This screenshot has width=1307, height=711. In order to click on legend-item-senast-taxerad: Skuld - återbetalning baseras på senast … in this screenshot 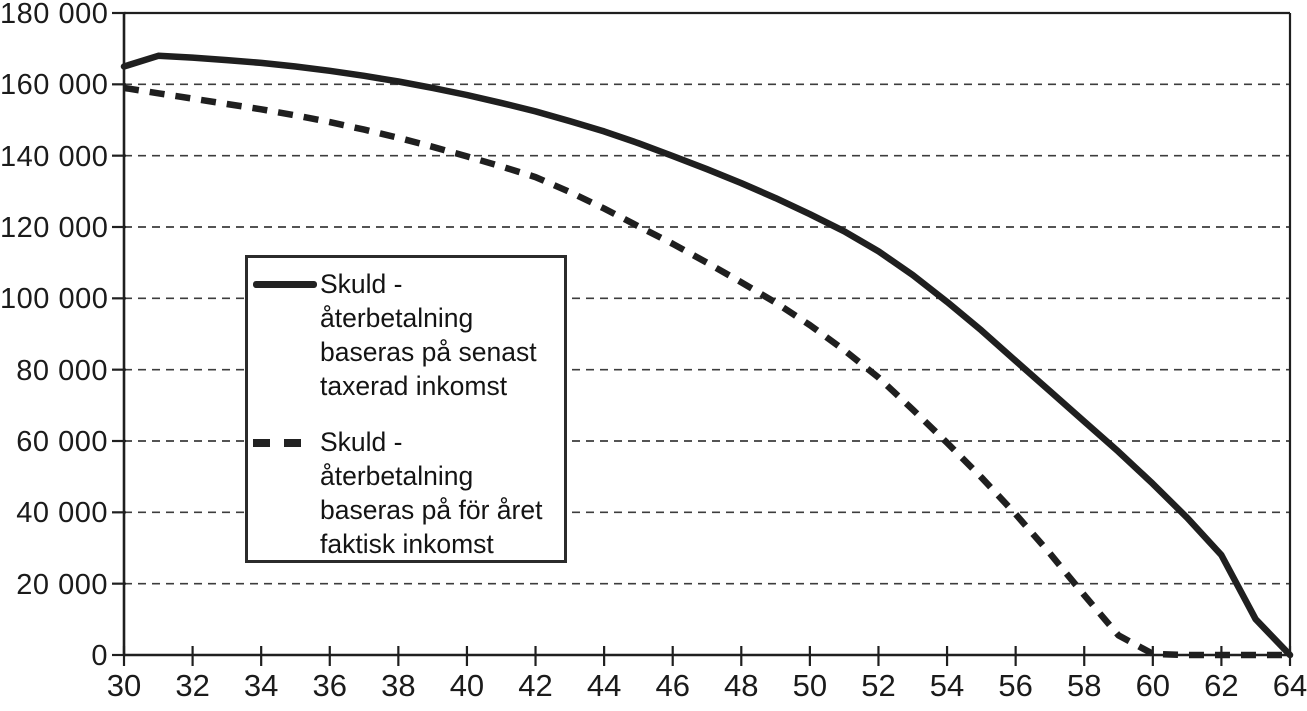, I will do `click(406, 335)`.